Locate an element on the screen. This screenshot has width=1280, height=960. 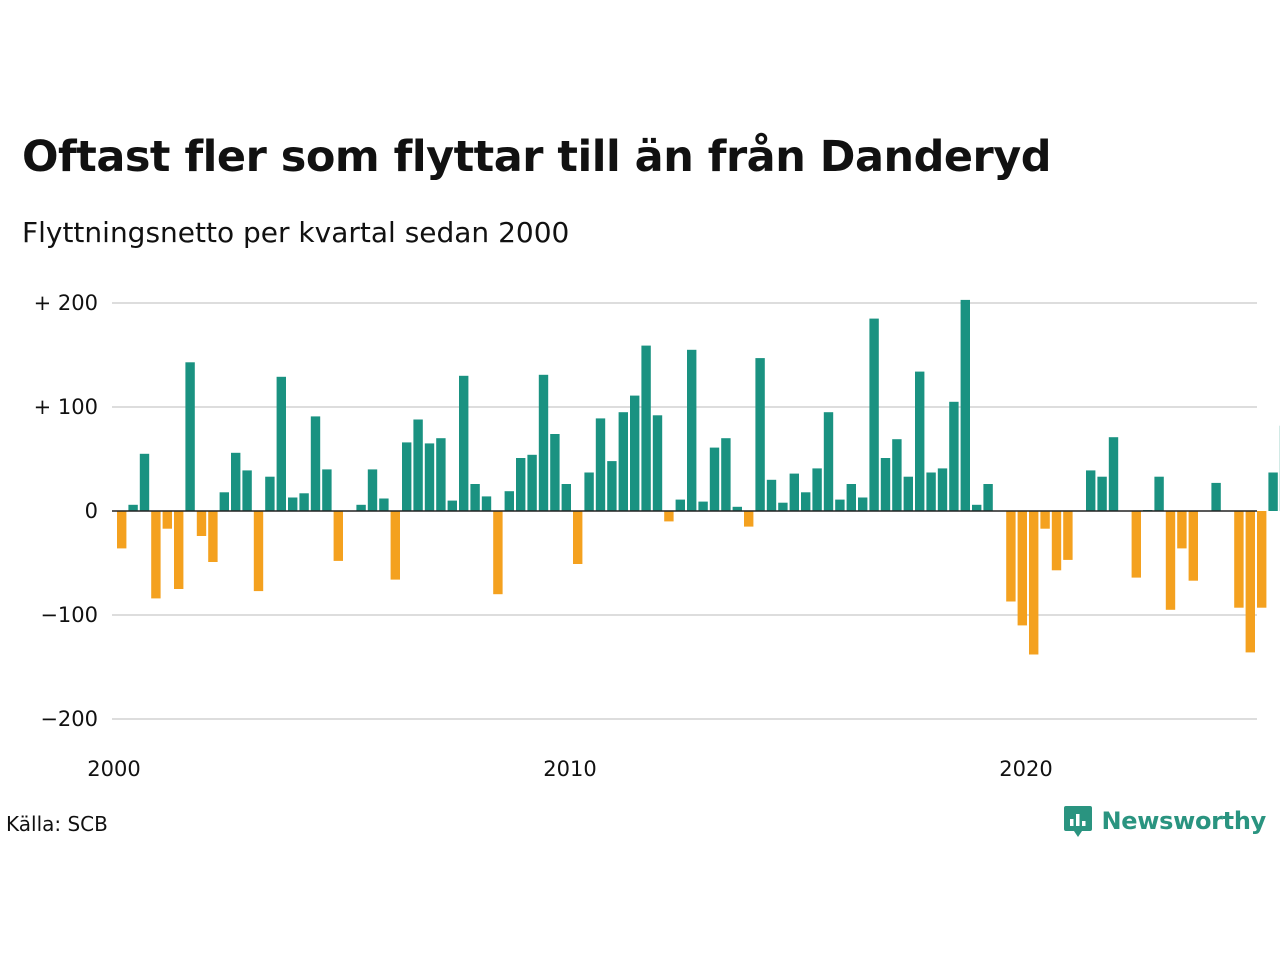
brand-name: Newsworthy is located at coordinates (1183, 821).